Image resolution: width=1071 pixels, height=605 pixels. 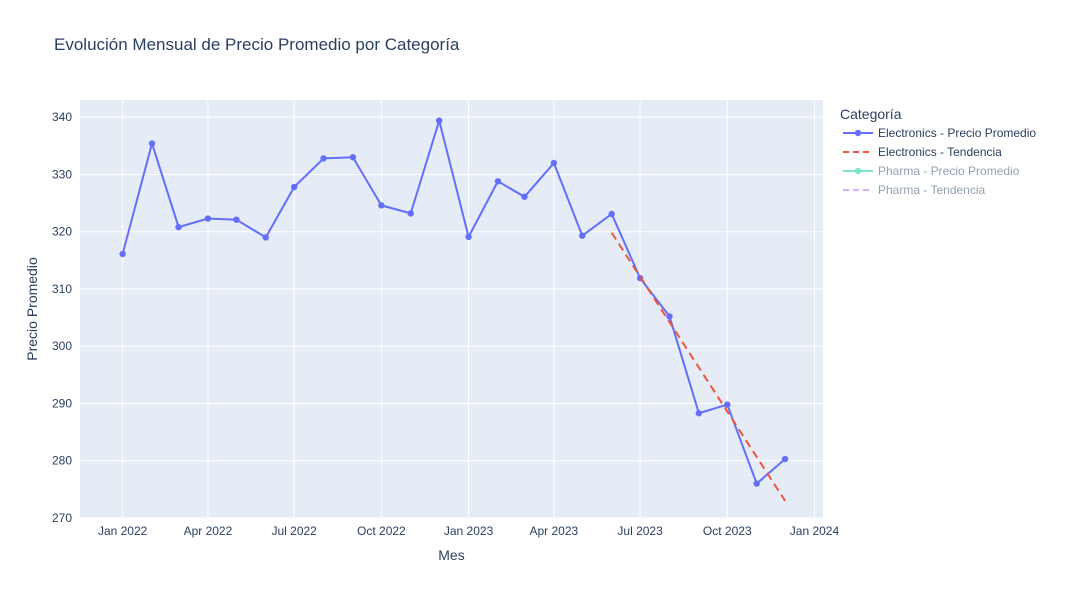 What do you see at coordinates (32, 309) in the screenshot?
I see `y-axis-title: Precio Promedio` at bounding box center [32, 309].